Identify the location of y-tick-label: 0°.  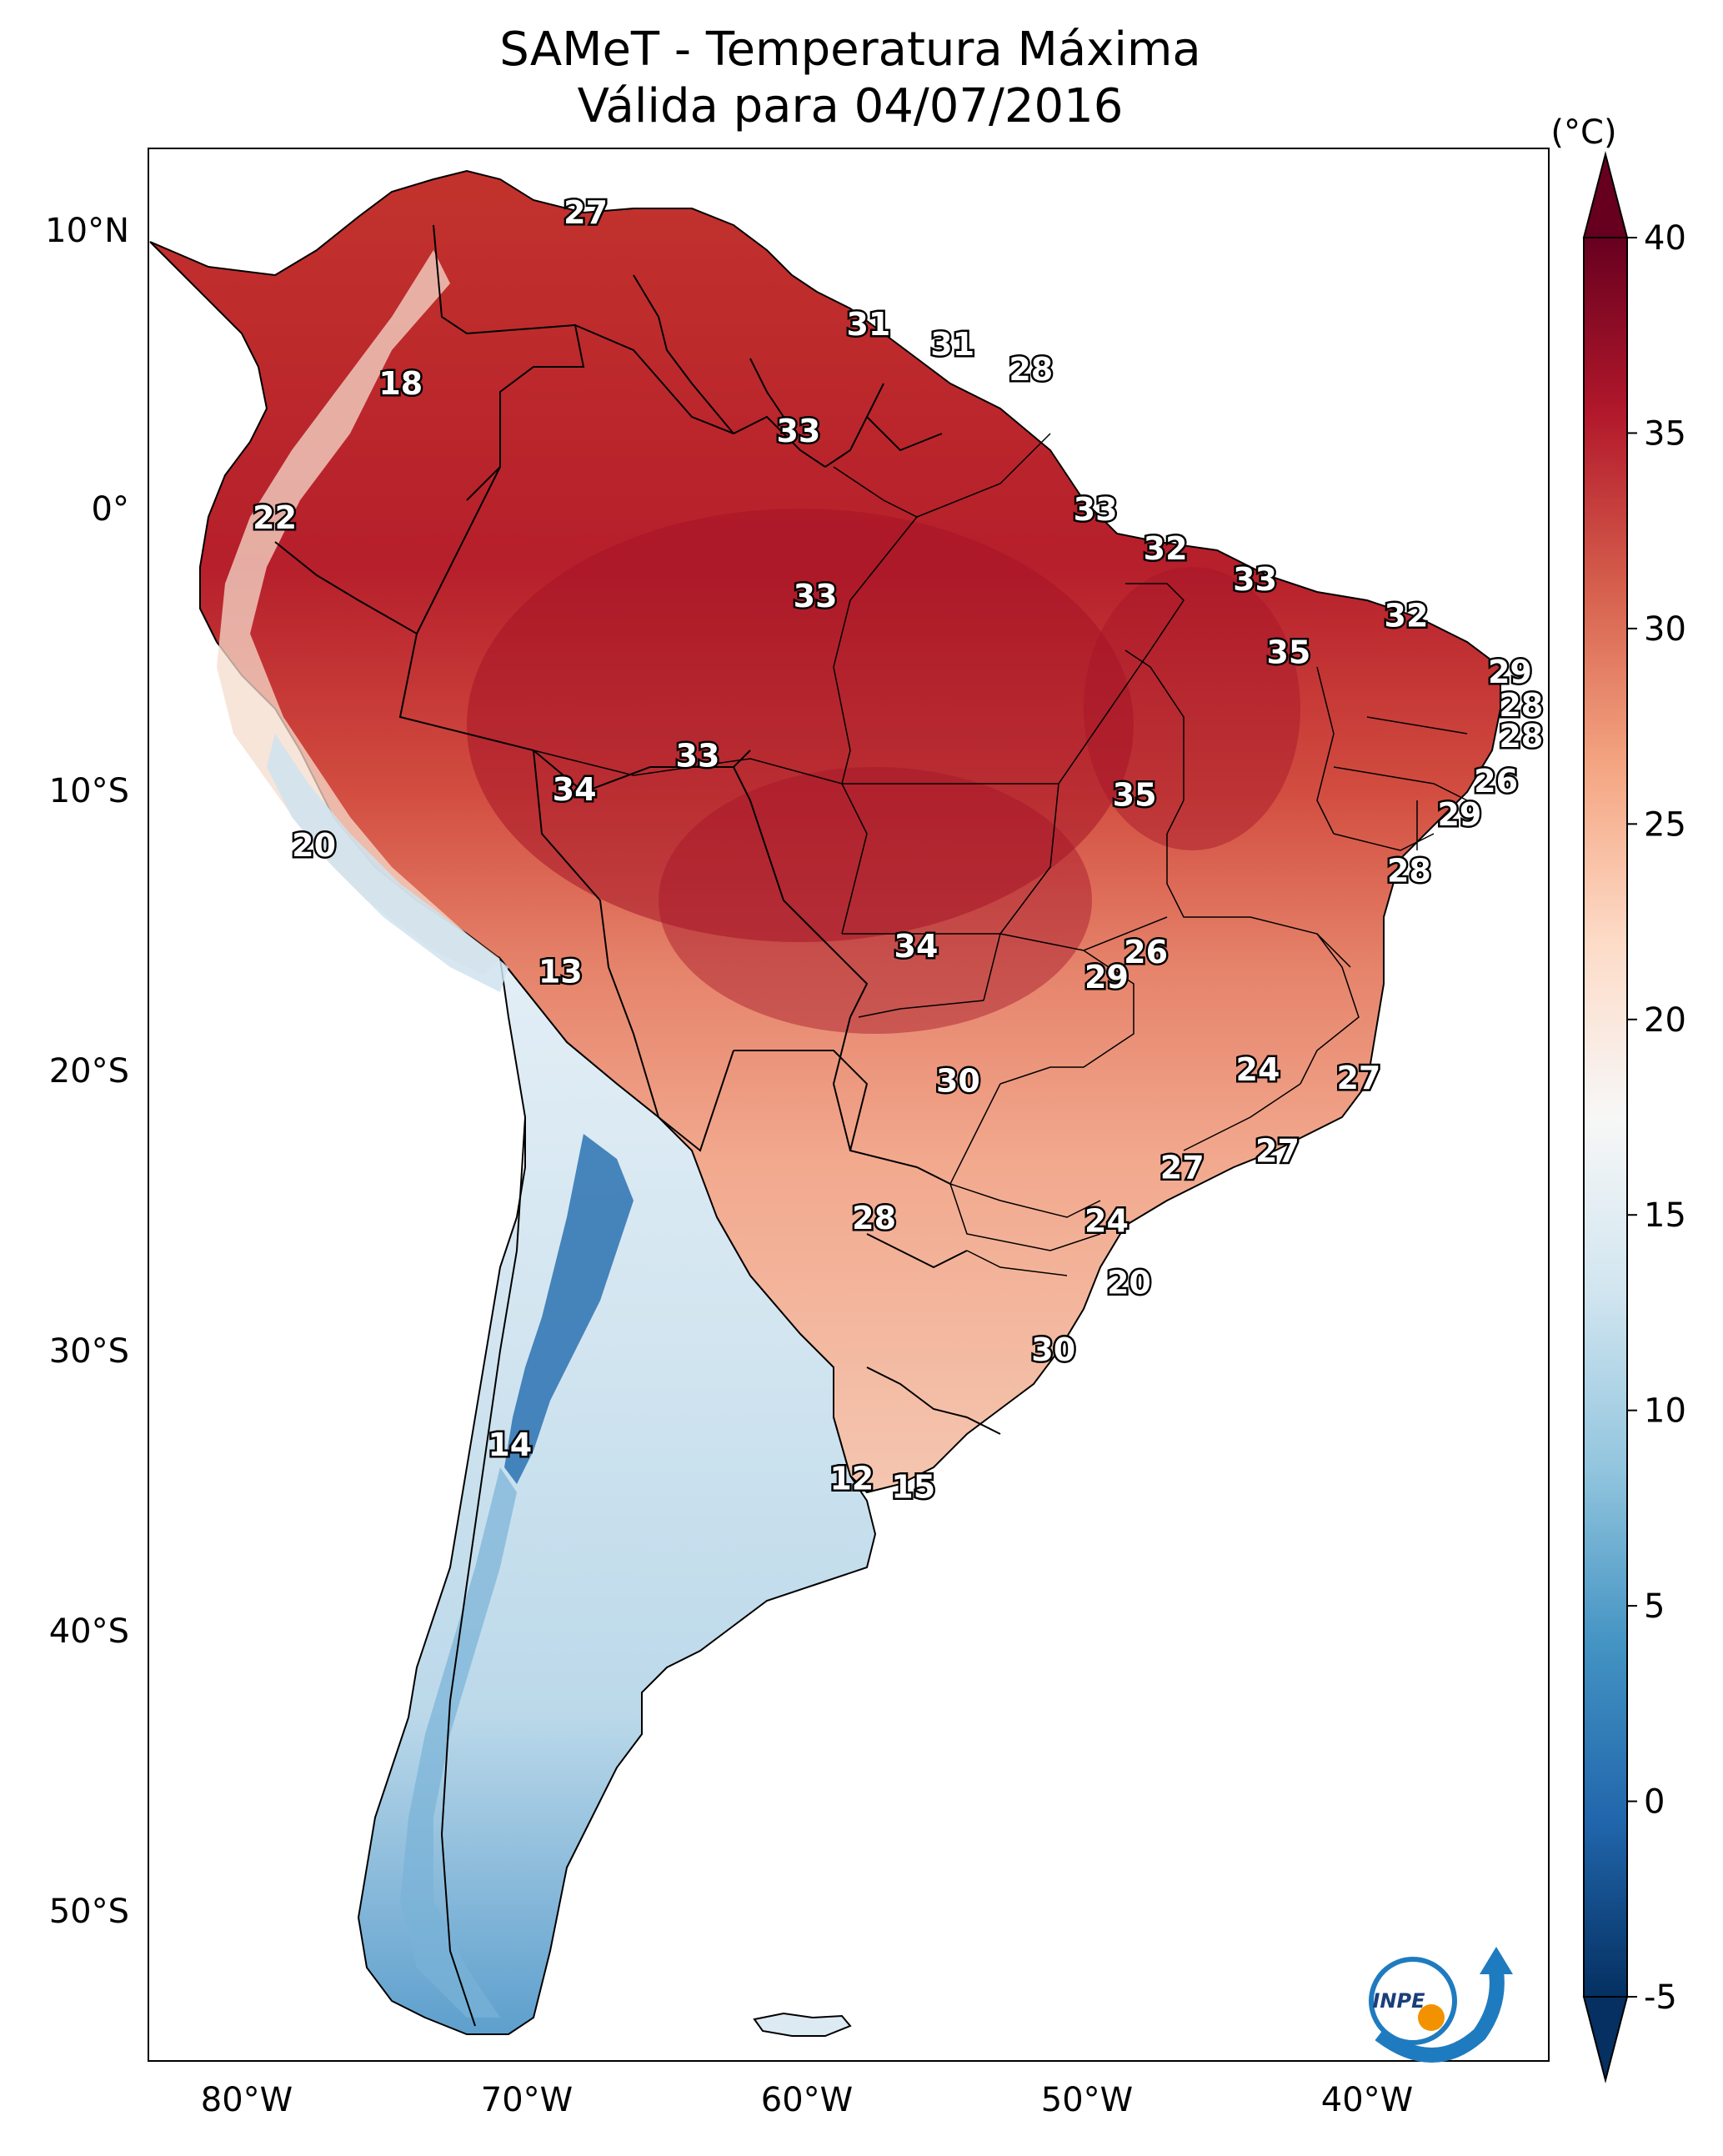
(110, 510).